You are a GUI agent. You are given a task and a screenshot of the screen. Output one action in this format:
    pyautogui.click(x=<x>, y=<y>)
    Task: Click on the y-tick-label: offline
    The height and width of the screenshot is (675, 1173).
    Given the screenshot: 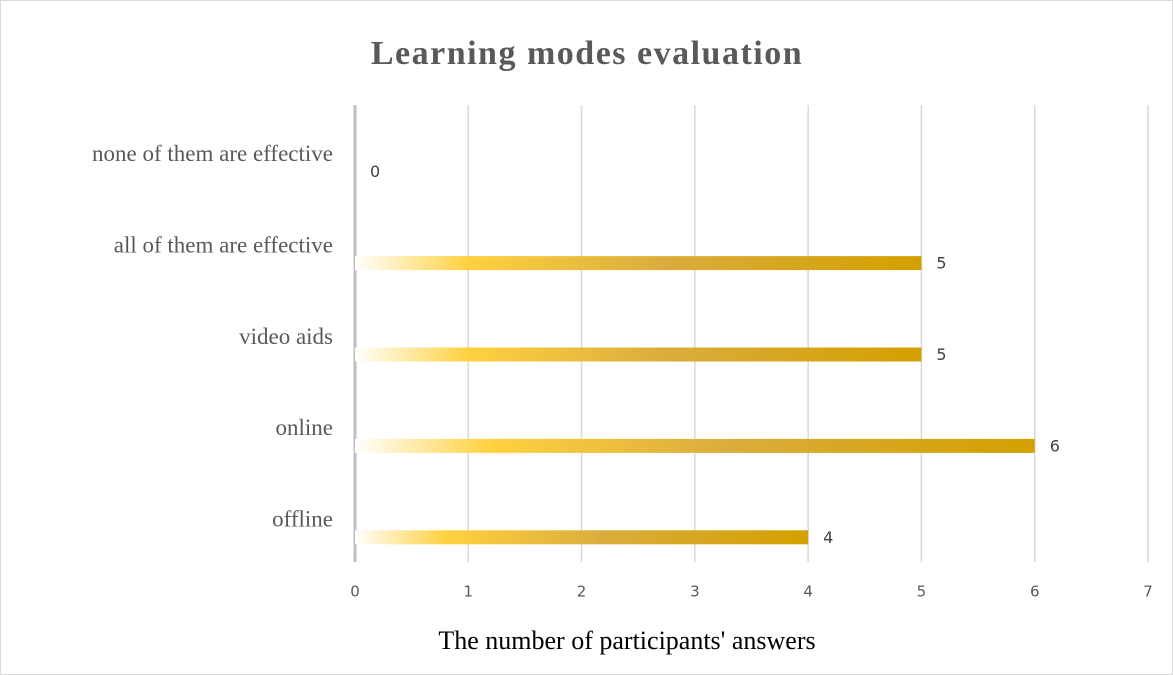 What is the action you would take?
    pyautogui.click(x=302, y=519)
    